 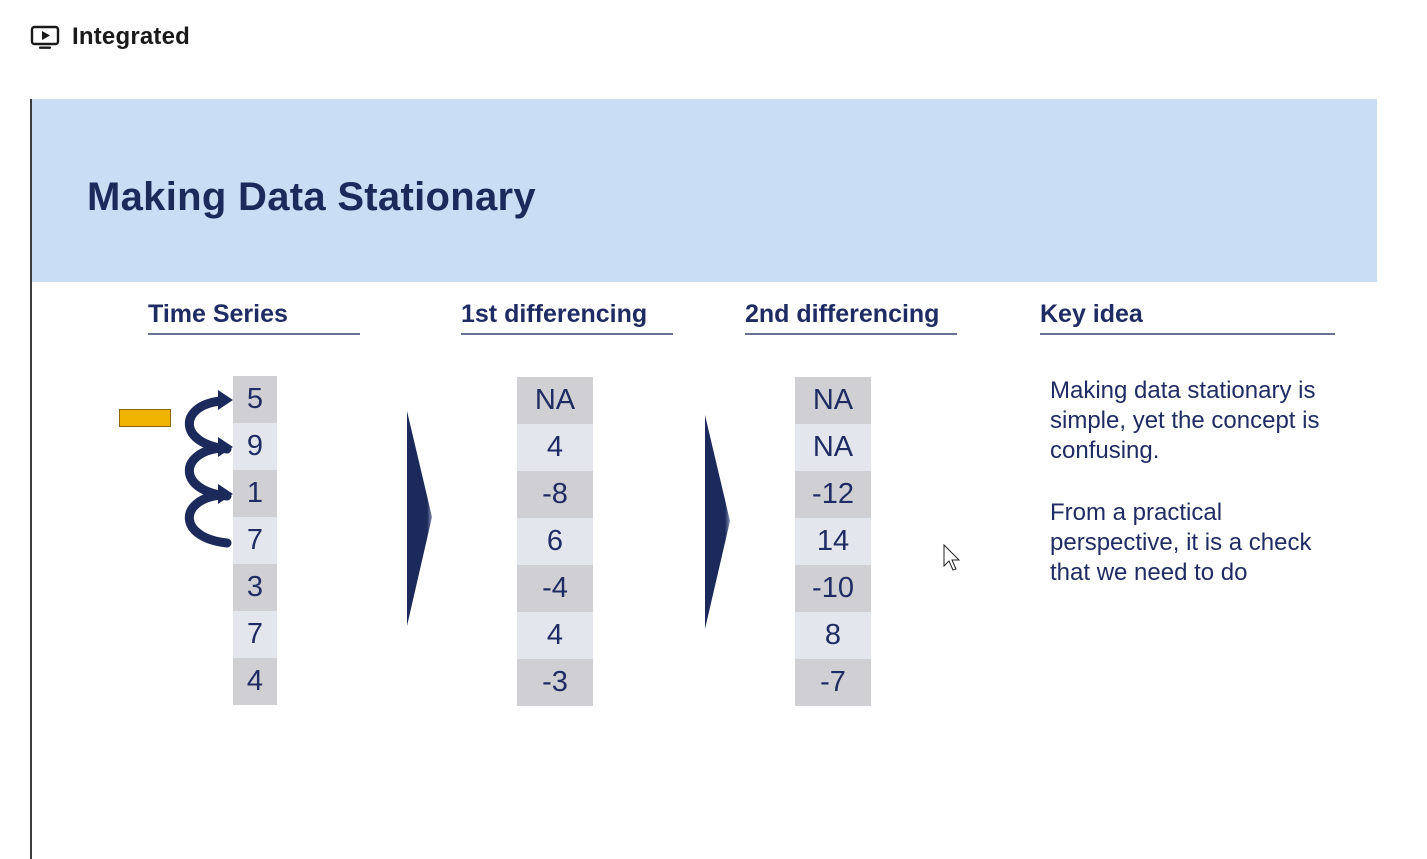 I want to click on slide-title: Making Data Stationary, so click(x=311, y=197).